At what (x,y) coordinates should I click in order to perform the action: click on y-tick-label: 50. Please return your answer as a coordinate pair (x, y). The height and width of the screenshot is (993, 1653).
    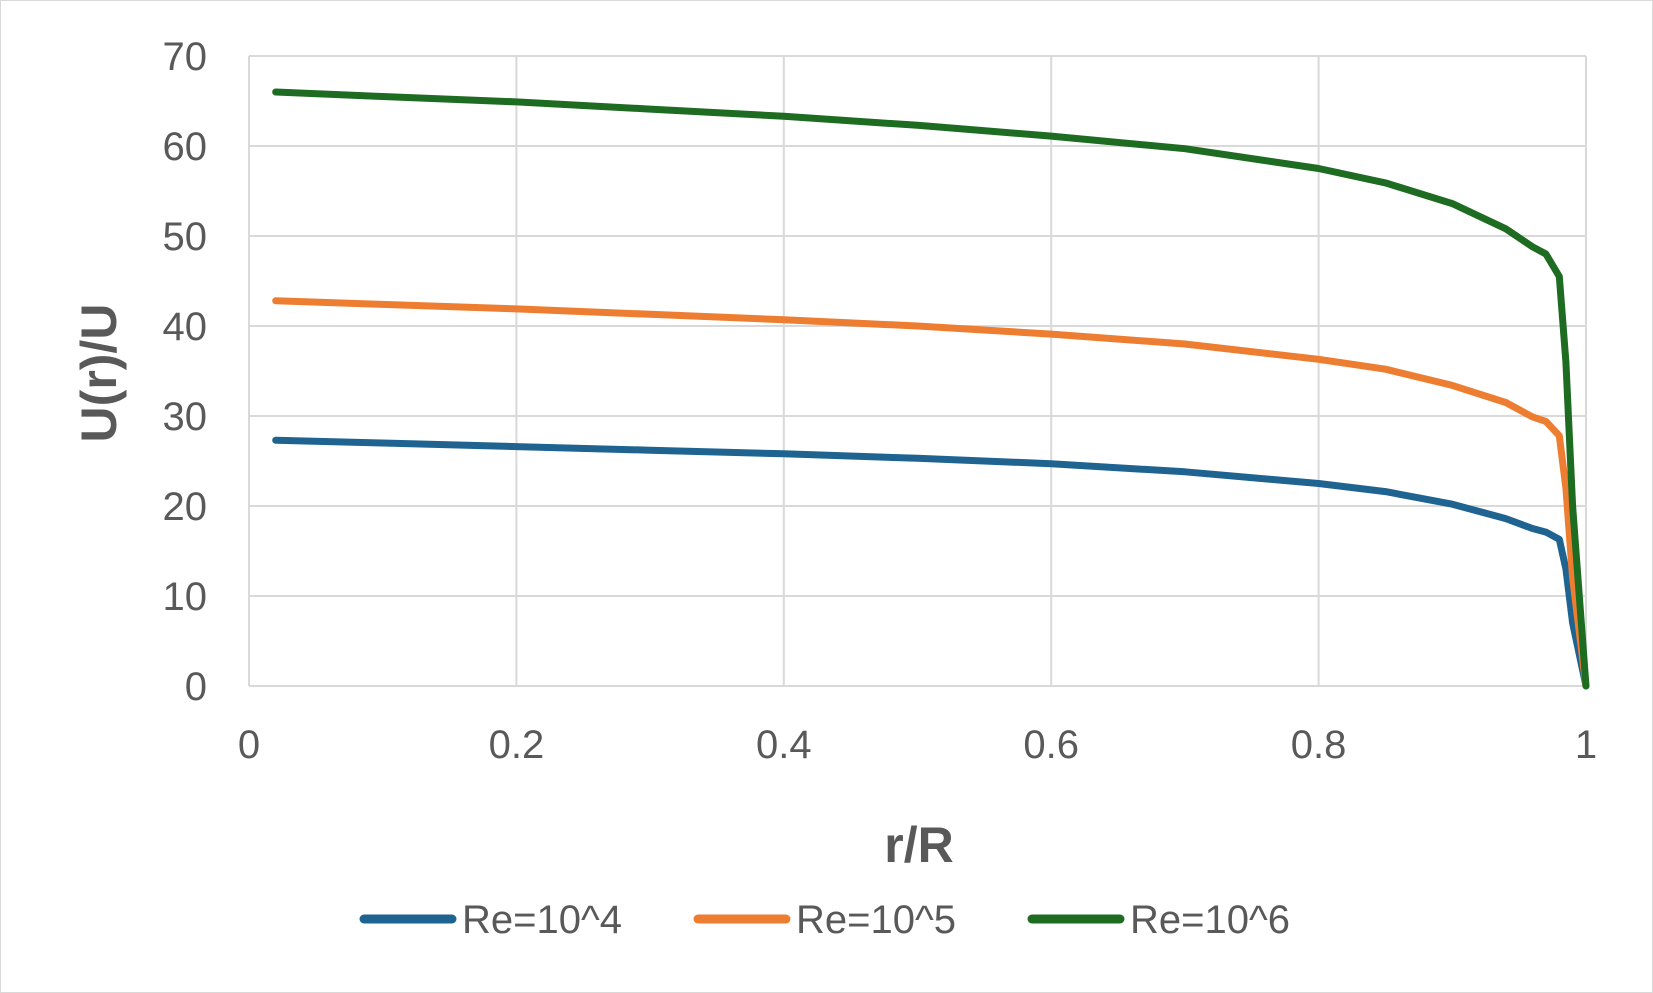
    Looking at the image, I should click on (185, 237).